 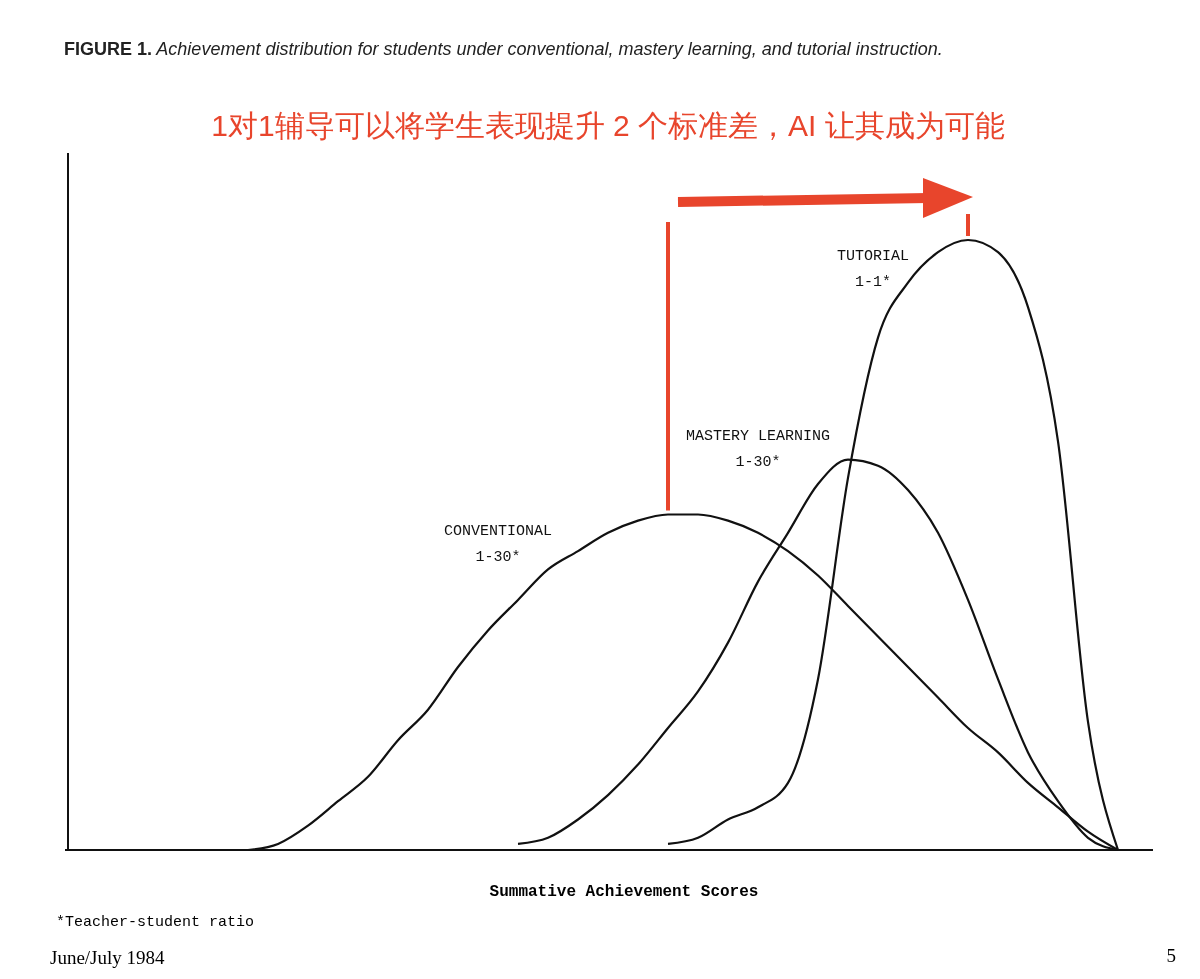 What do you see at coordinates (624, 892) in the screenshot?
I see `x-axis-title: Summative Achievement Scores` at bounding box center [624, 892].